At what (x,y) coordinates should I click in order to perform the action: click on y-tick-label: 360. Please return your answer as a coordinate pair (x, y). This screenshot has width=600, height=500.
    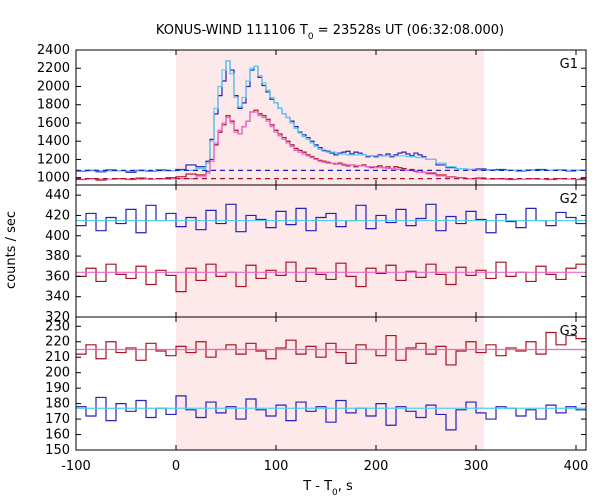
    Looking at the image, I should click on (57, 276).